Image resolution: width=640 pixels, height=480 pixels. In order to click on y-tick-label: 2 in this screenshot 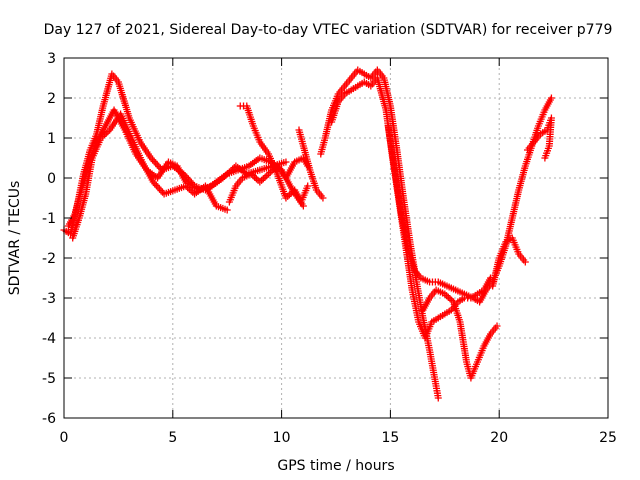, I will do `click(51, 99)`.